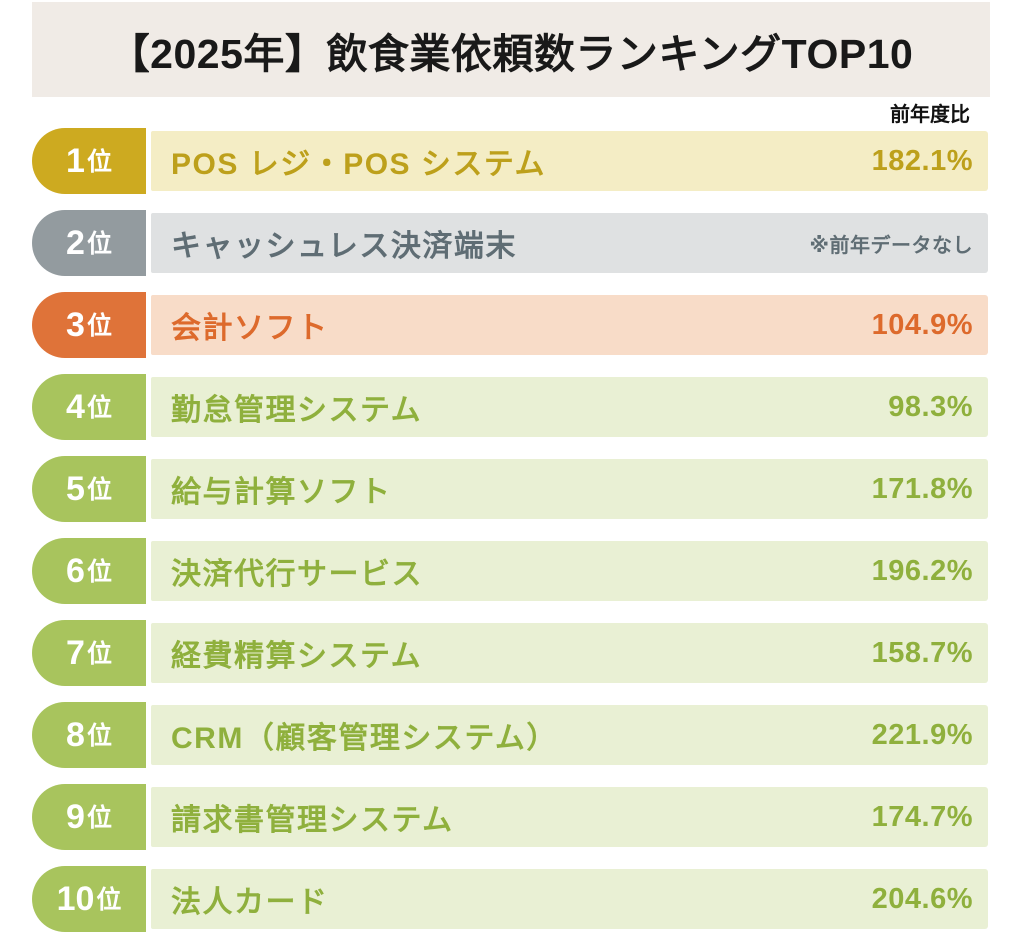 This screenshot has width=1024, height=944. What do you see at coordinates (75, 899) in the screenshot?
I see `rank-number: 10` at bounding box center [75, 899].